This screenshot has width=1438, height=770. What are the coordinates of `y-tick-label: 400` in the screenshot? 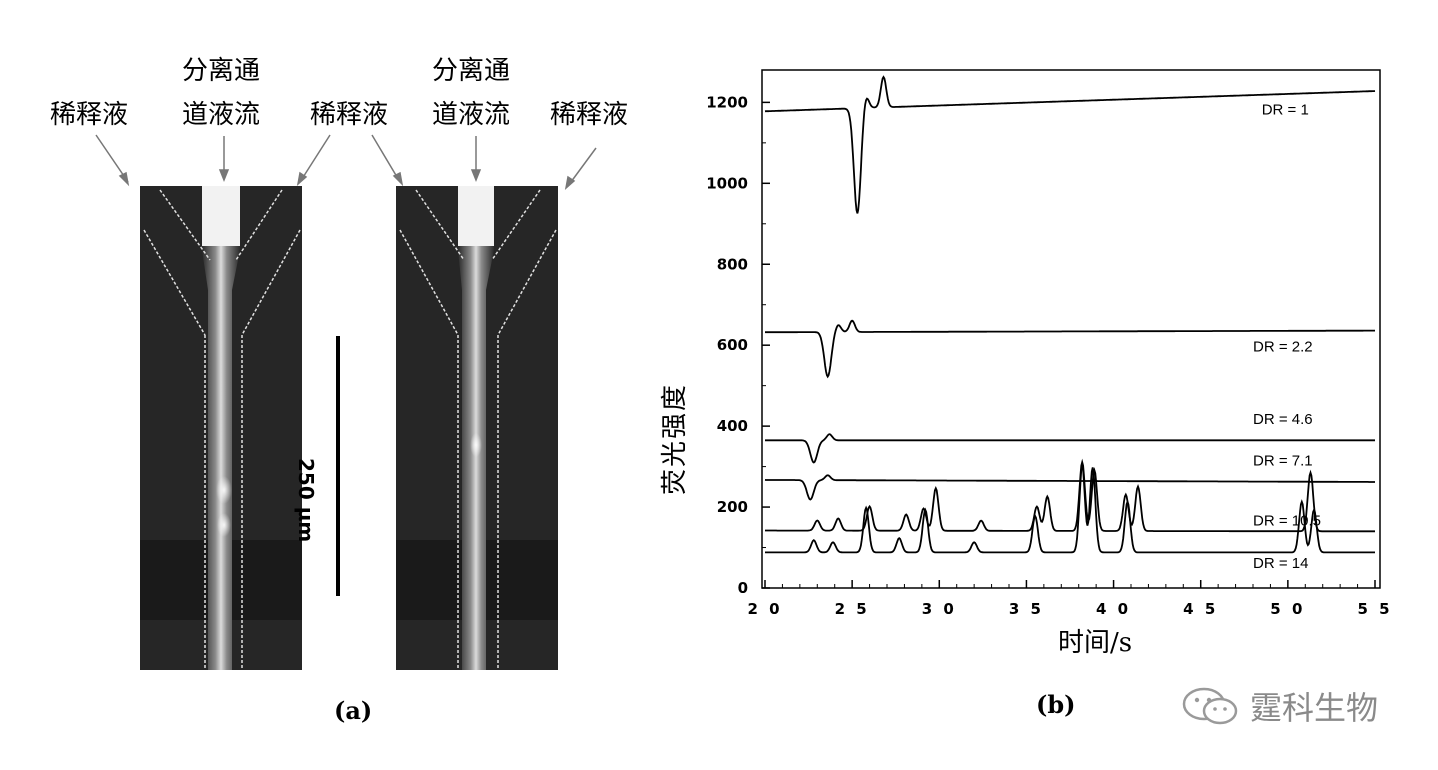 It's located at (732, 426).